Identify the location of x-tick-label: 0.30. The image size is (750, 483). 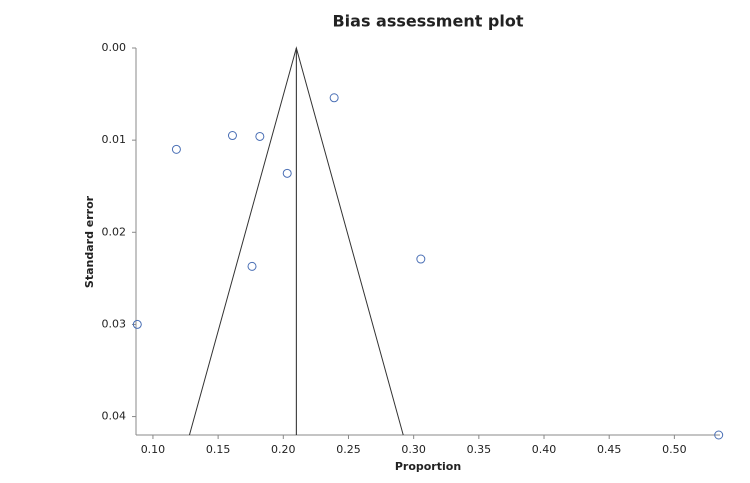
(413, 449).